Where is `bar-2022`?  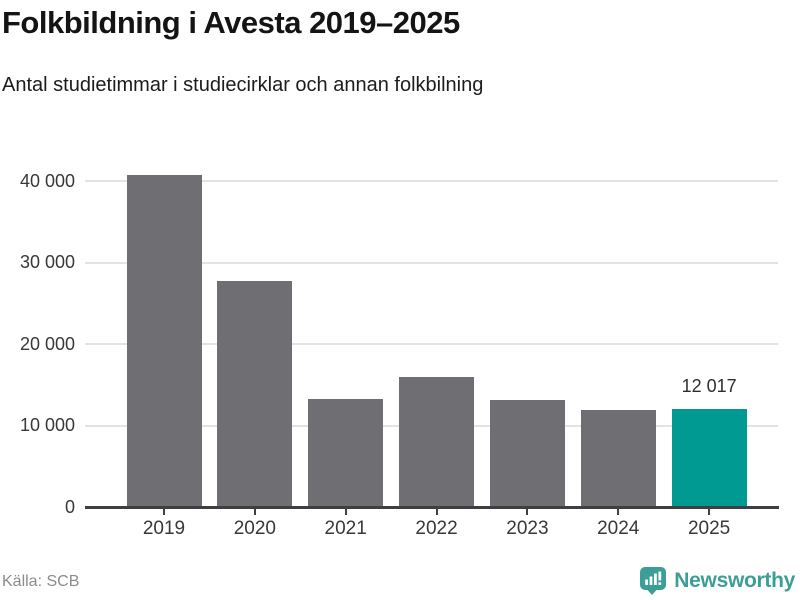 bar-2022 is located at coordinates (437, 441).